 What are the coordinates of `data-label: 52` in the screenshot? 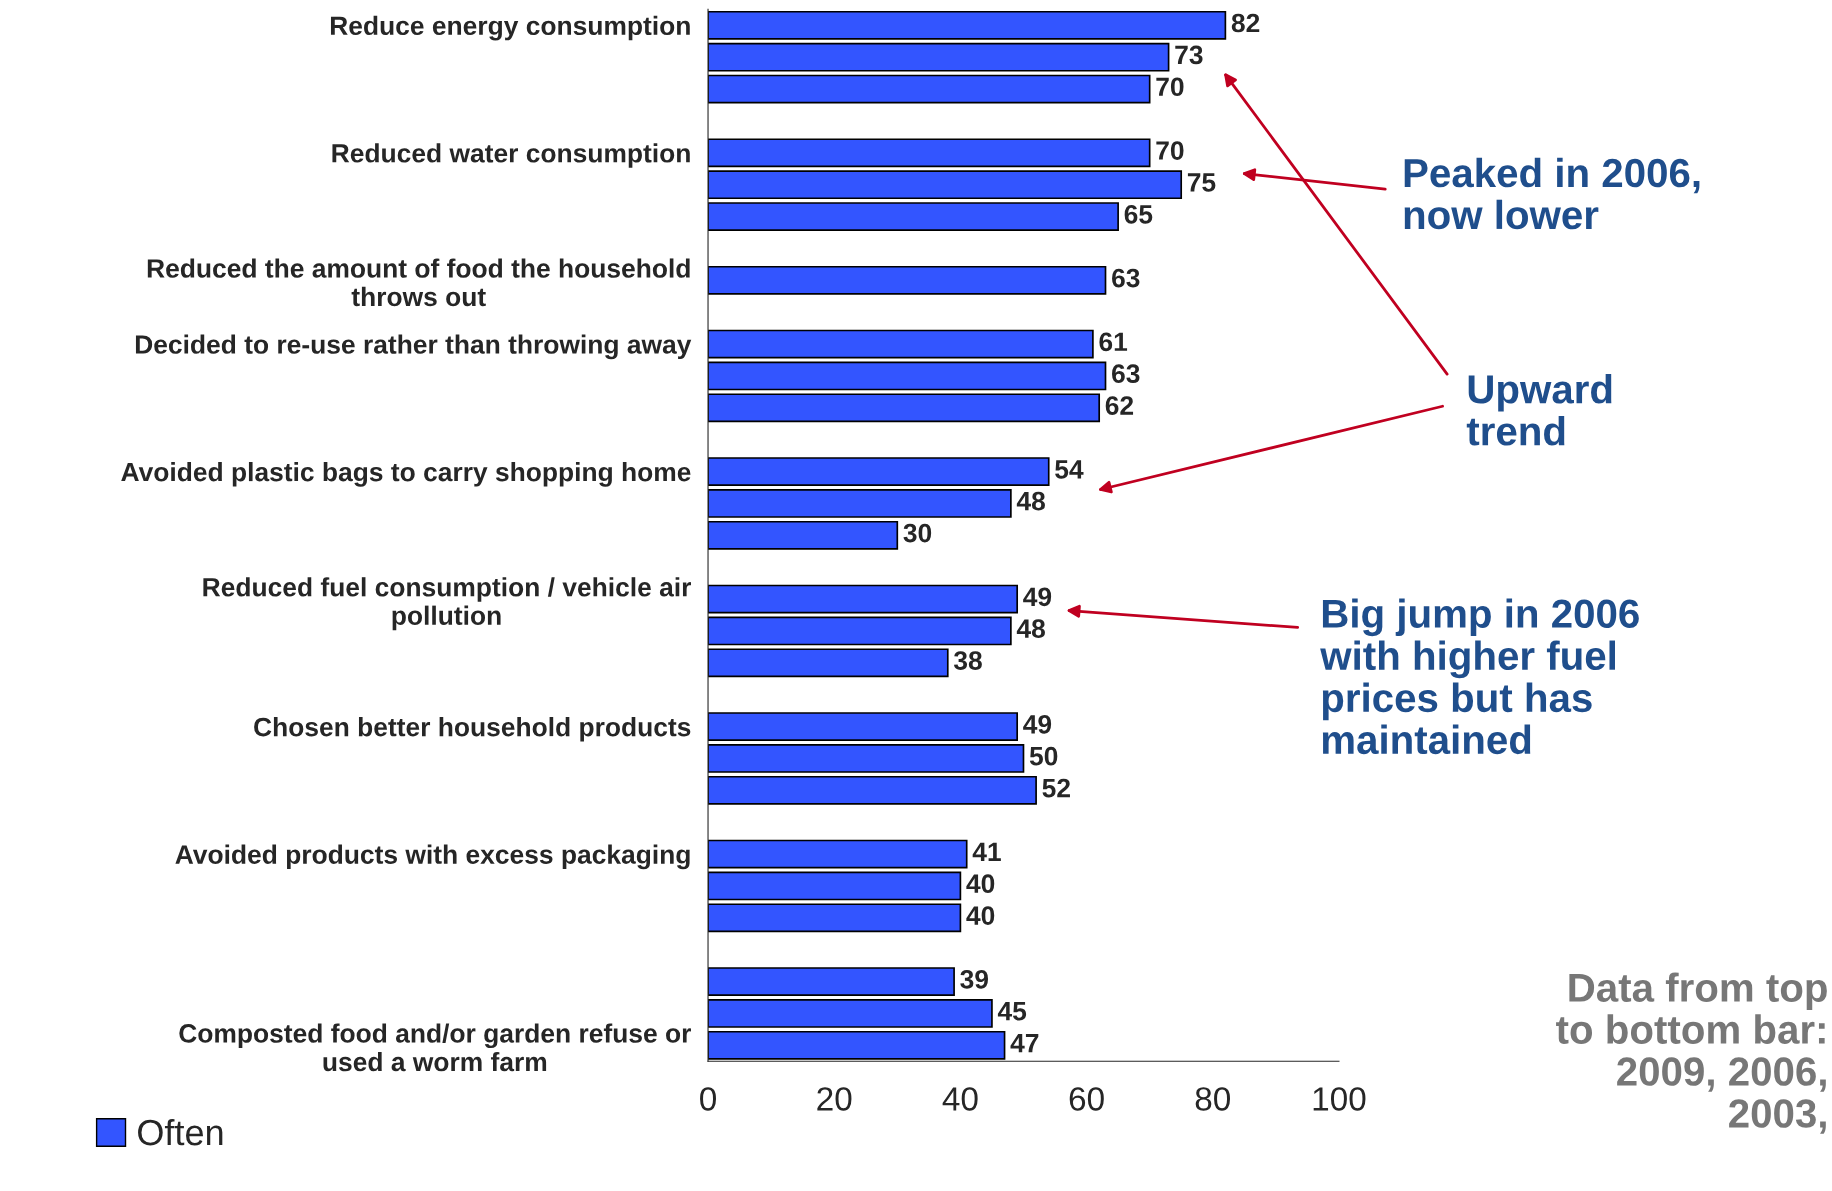 It's located at (1056, 788).